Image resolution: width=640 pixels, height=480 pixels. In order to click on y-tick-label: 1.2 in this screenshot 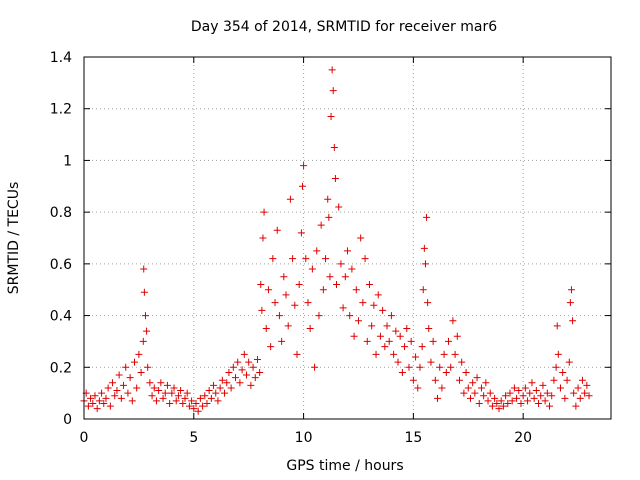, I will do `click(61, 110)`.